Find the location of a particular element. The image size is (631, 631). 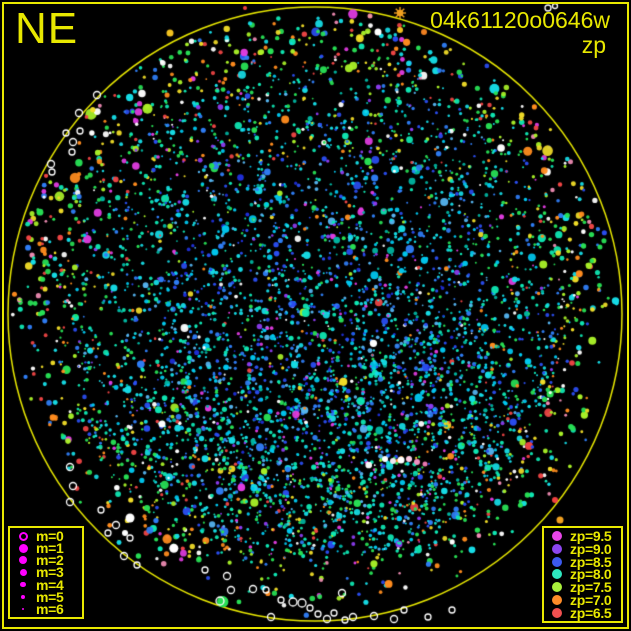

legend-row: m=1 is located at coordinates (46, 548).